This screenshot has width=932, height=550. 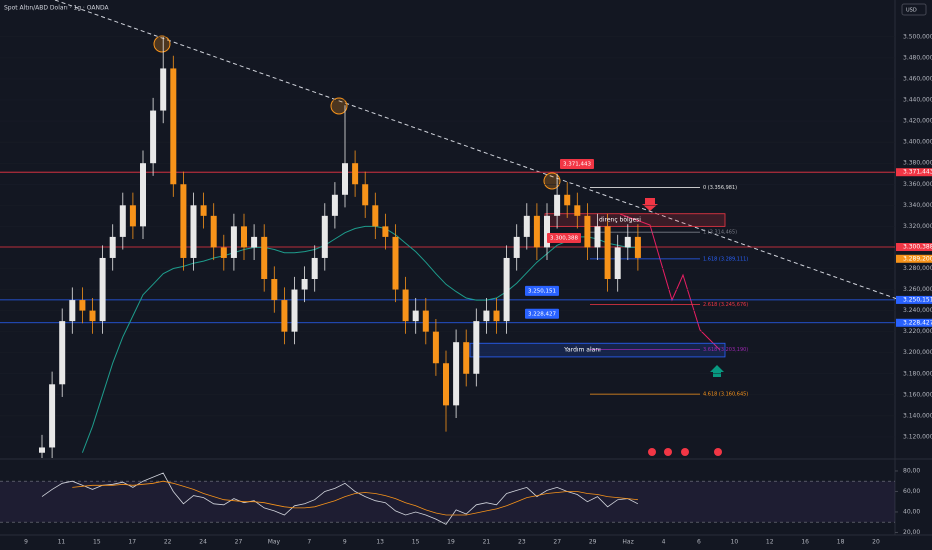 I want to click on fib-label: 1.618 (3.289,111), so click(x=725, y=259).